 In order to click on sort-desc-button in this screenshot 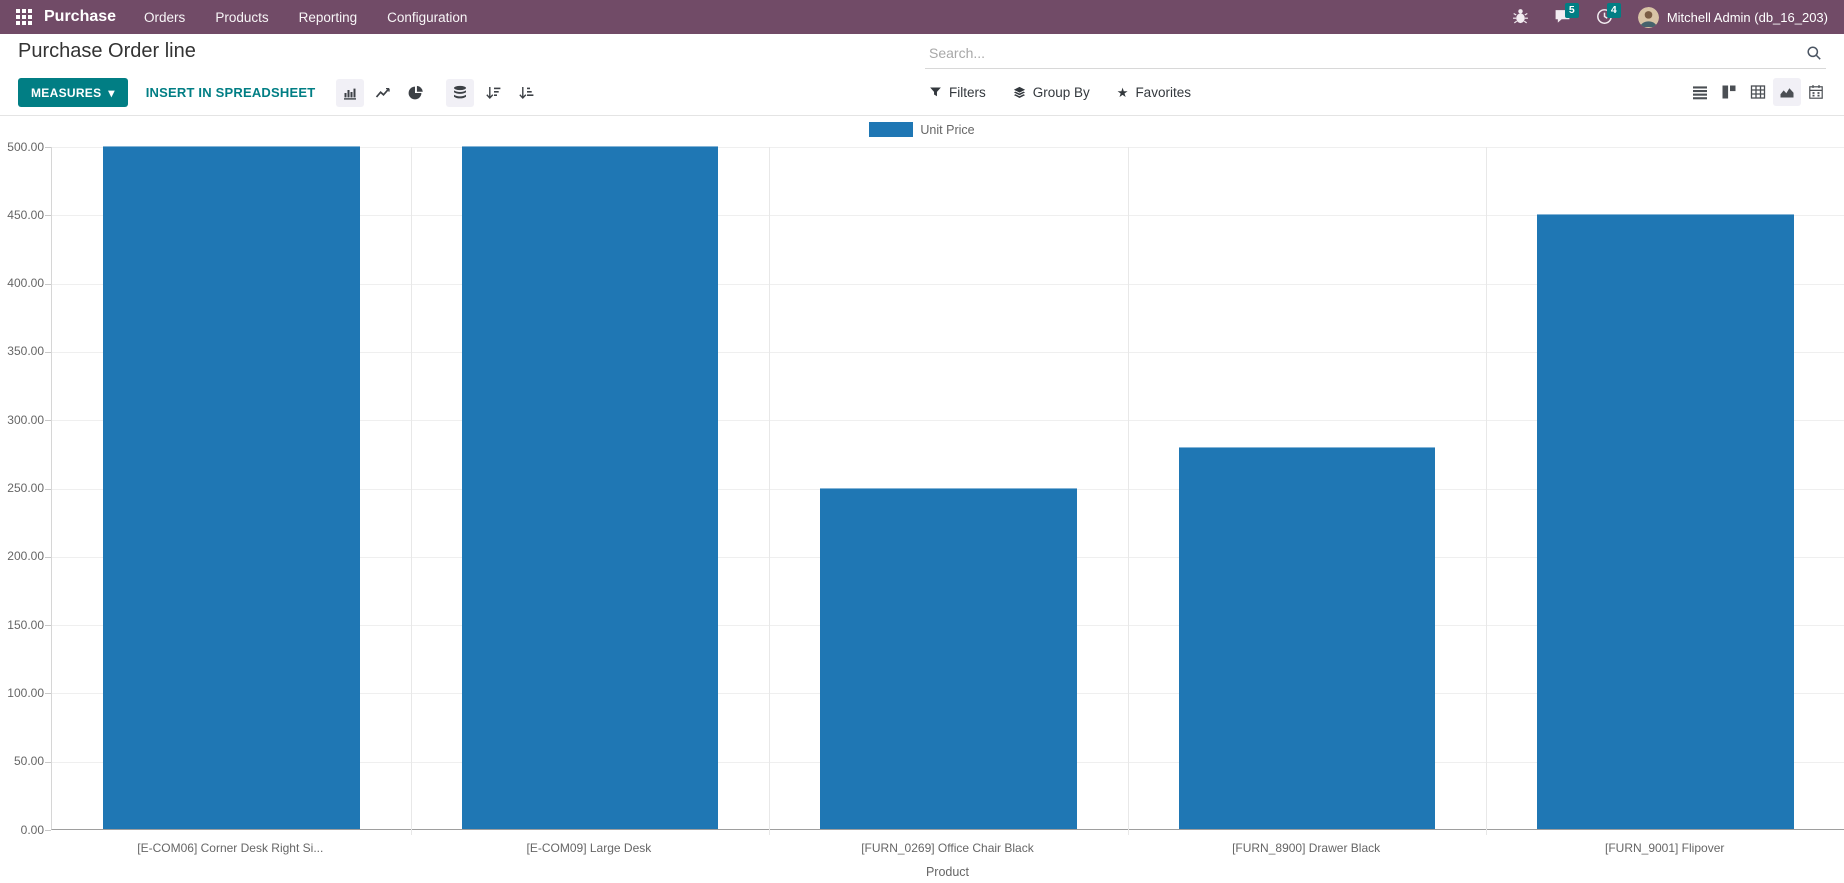, I will do `click(493, 93)`.